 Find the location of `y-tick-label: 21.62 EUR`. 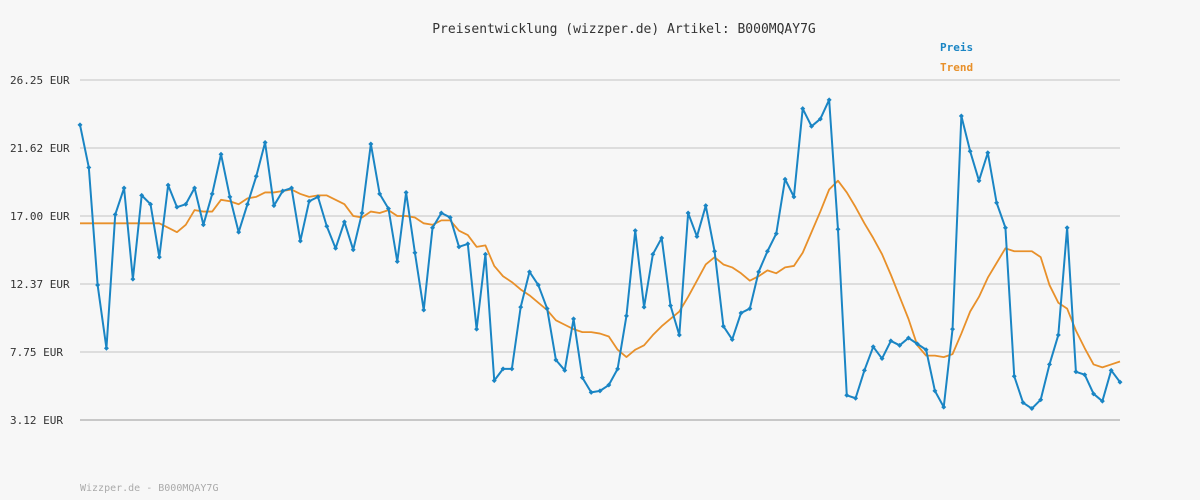

y-tick-label: 21.62 EUR is located at coordinates (40, 148).